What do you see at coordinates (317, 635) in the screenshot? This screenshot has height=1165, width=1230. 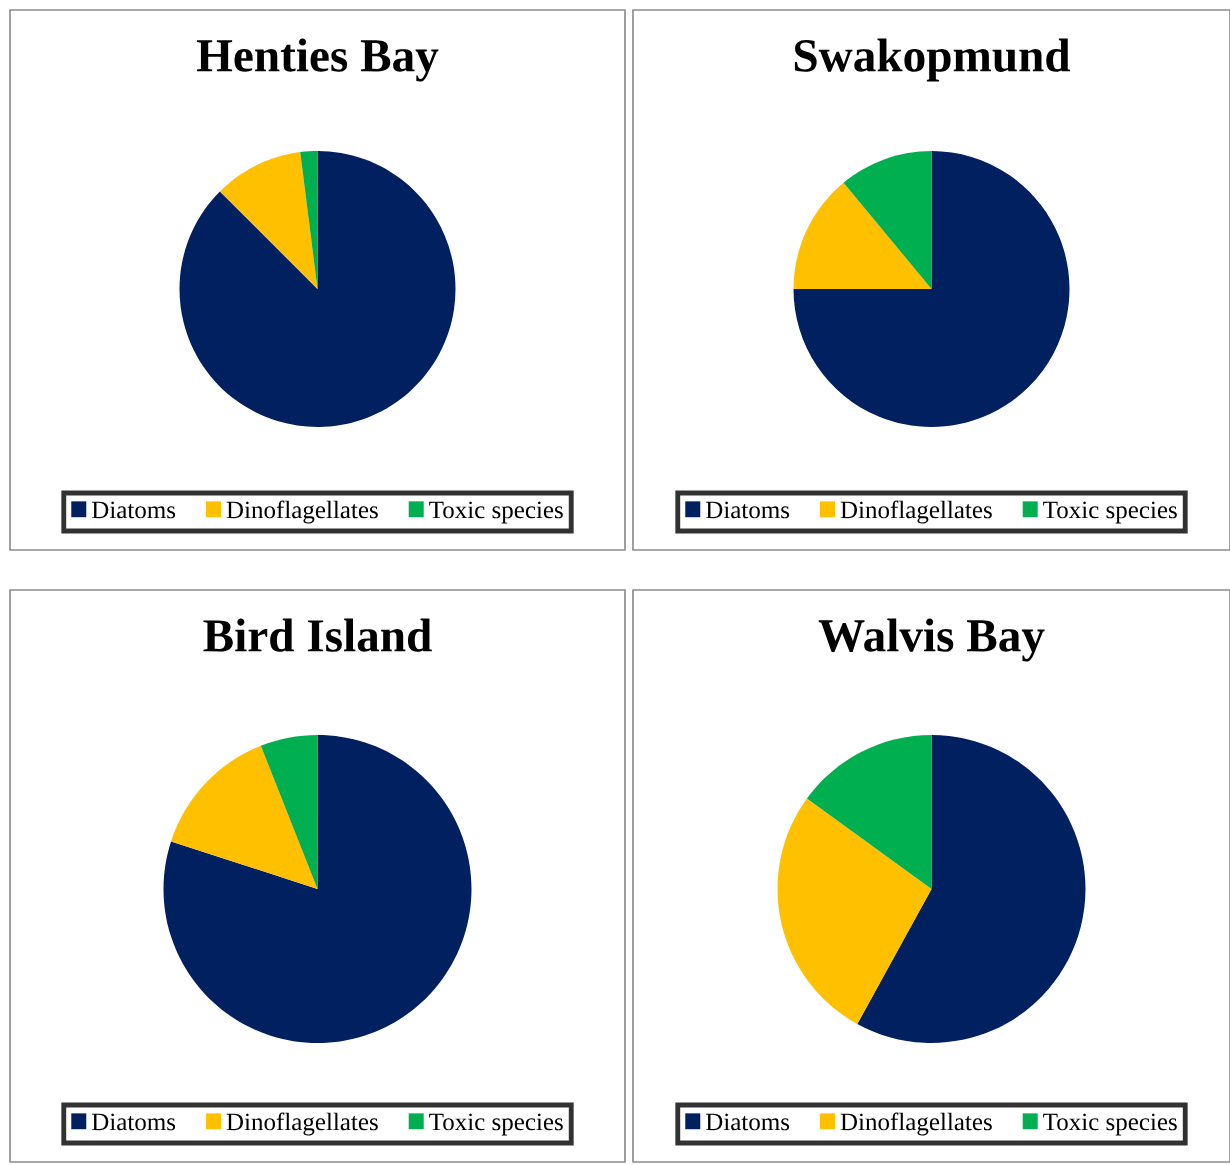 I see `chart-title: Bird Island` at bounding box center [317, 635].